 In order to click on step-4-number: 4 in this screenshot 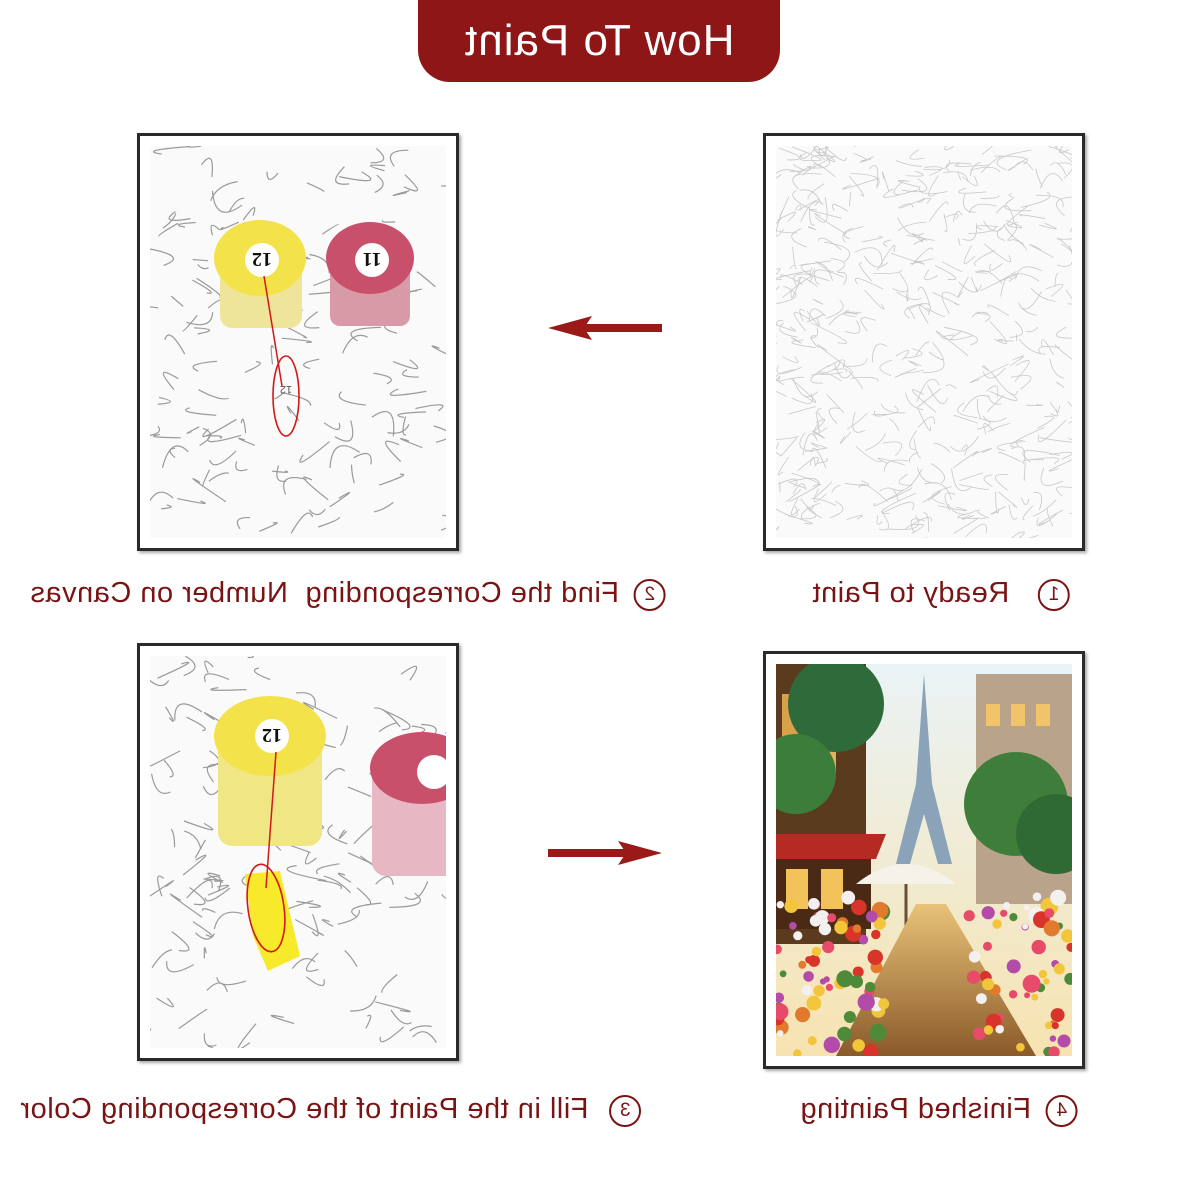, I will do `click(1061, 1110)`.